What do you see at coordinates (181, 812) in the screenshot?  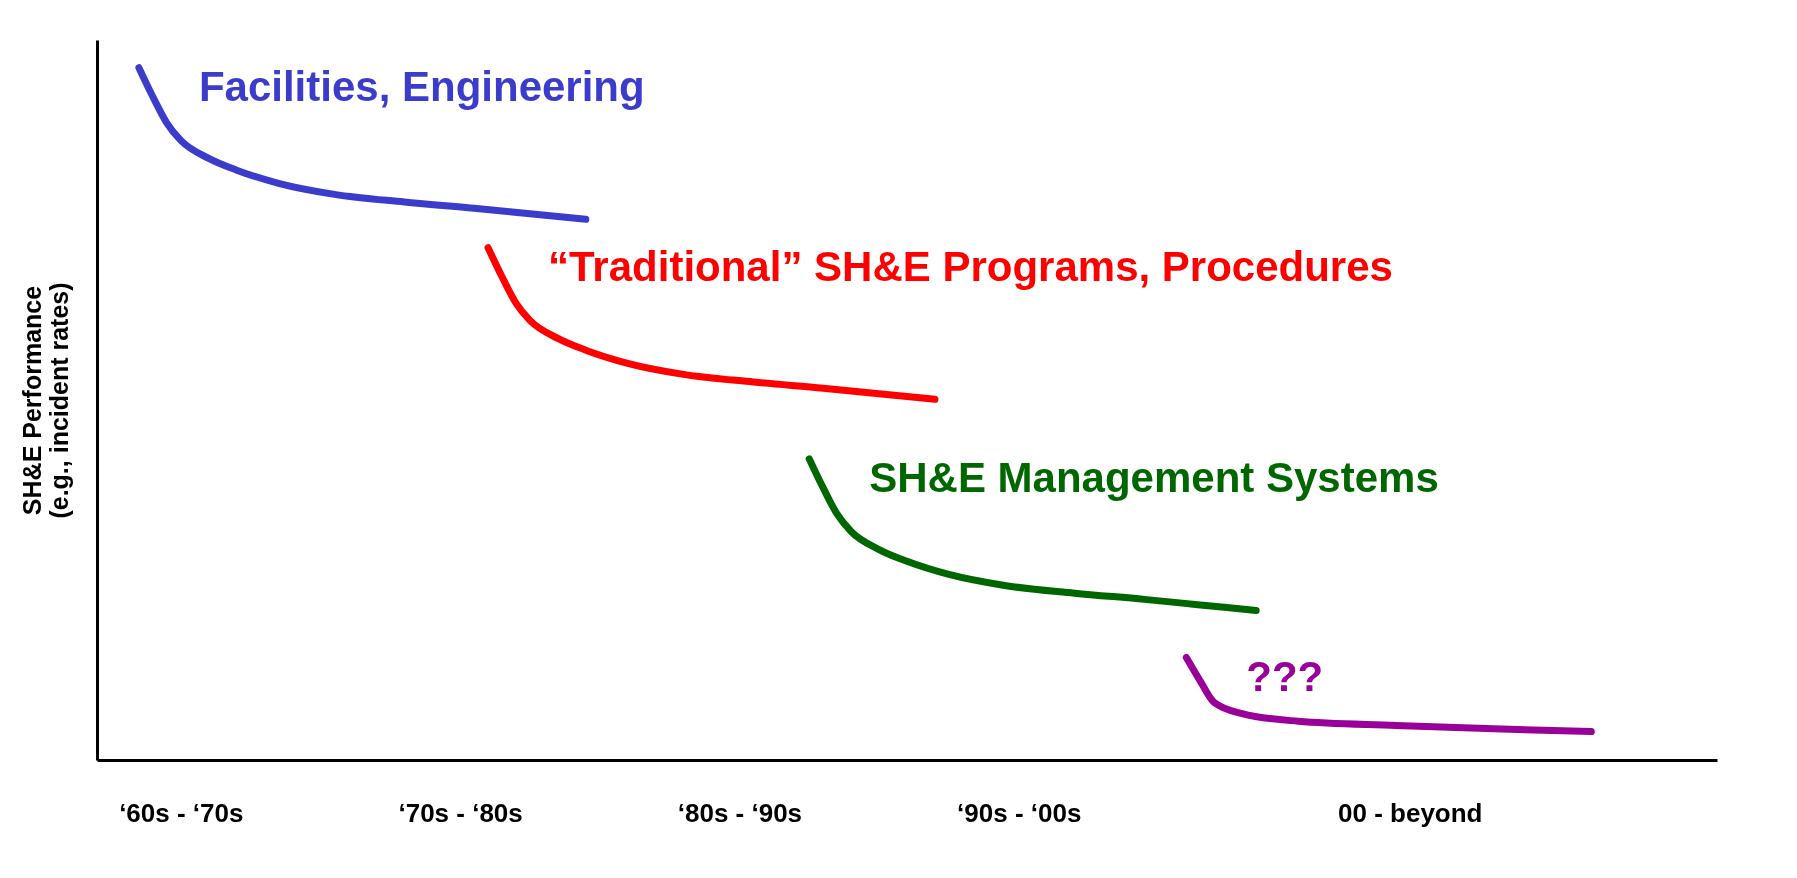 I see `x-tick-label: ‘60s - ‘70s` at bounding box center [181, 812].